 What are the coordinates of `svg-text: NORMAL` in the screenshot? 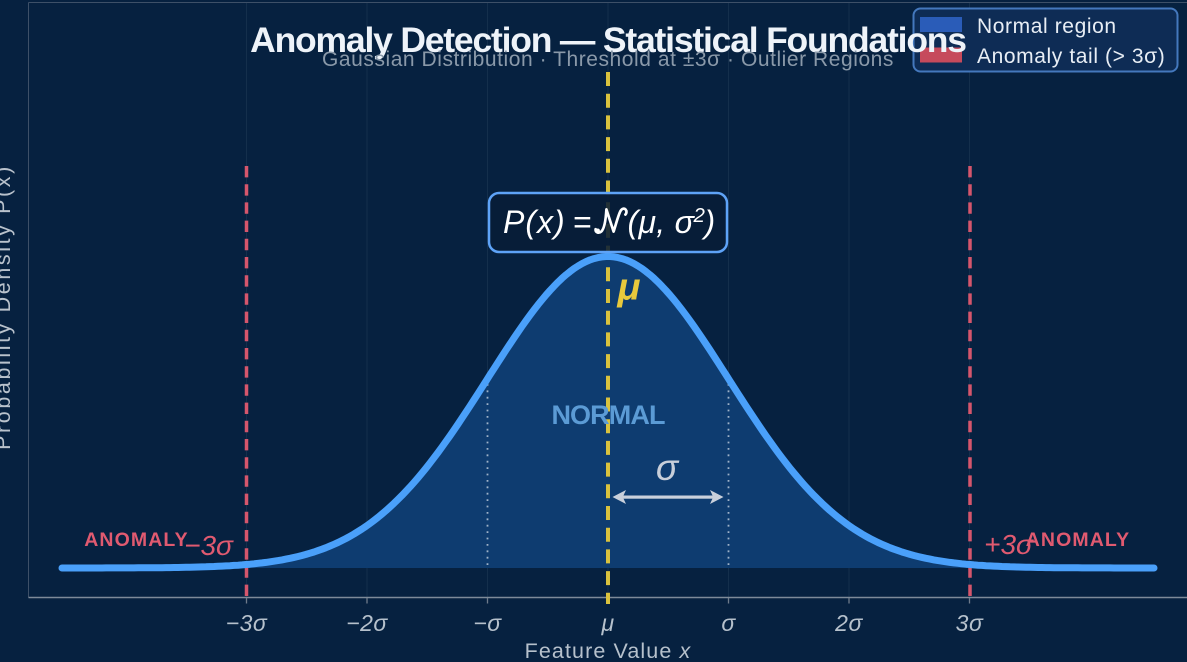 It's located at (607, 415).